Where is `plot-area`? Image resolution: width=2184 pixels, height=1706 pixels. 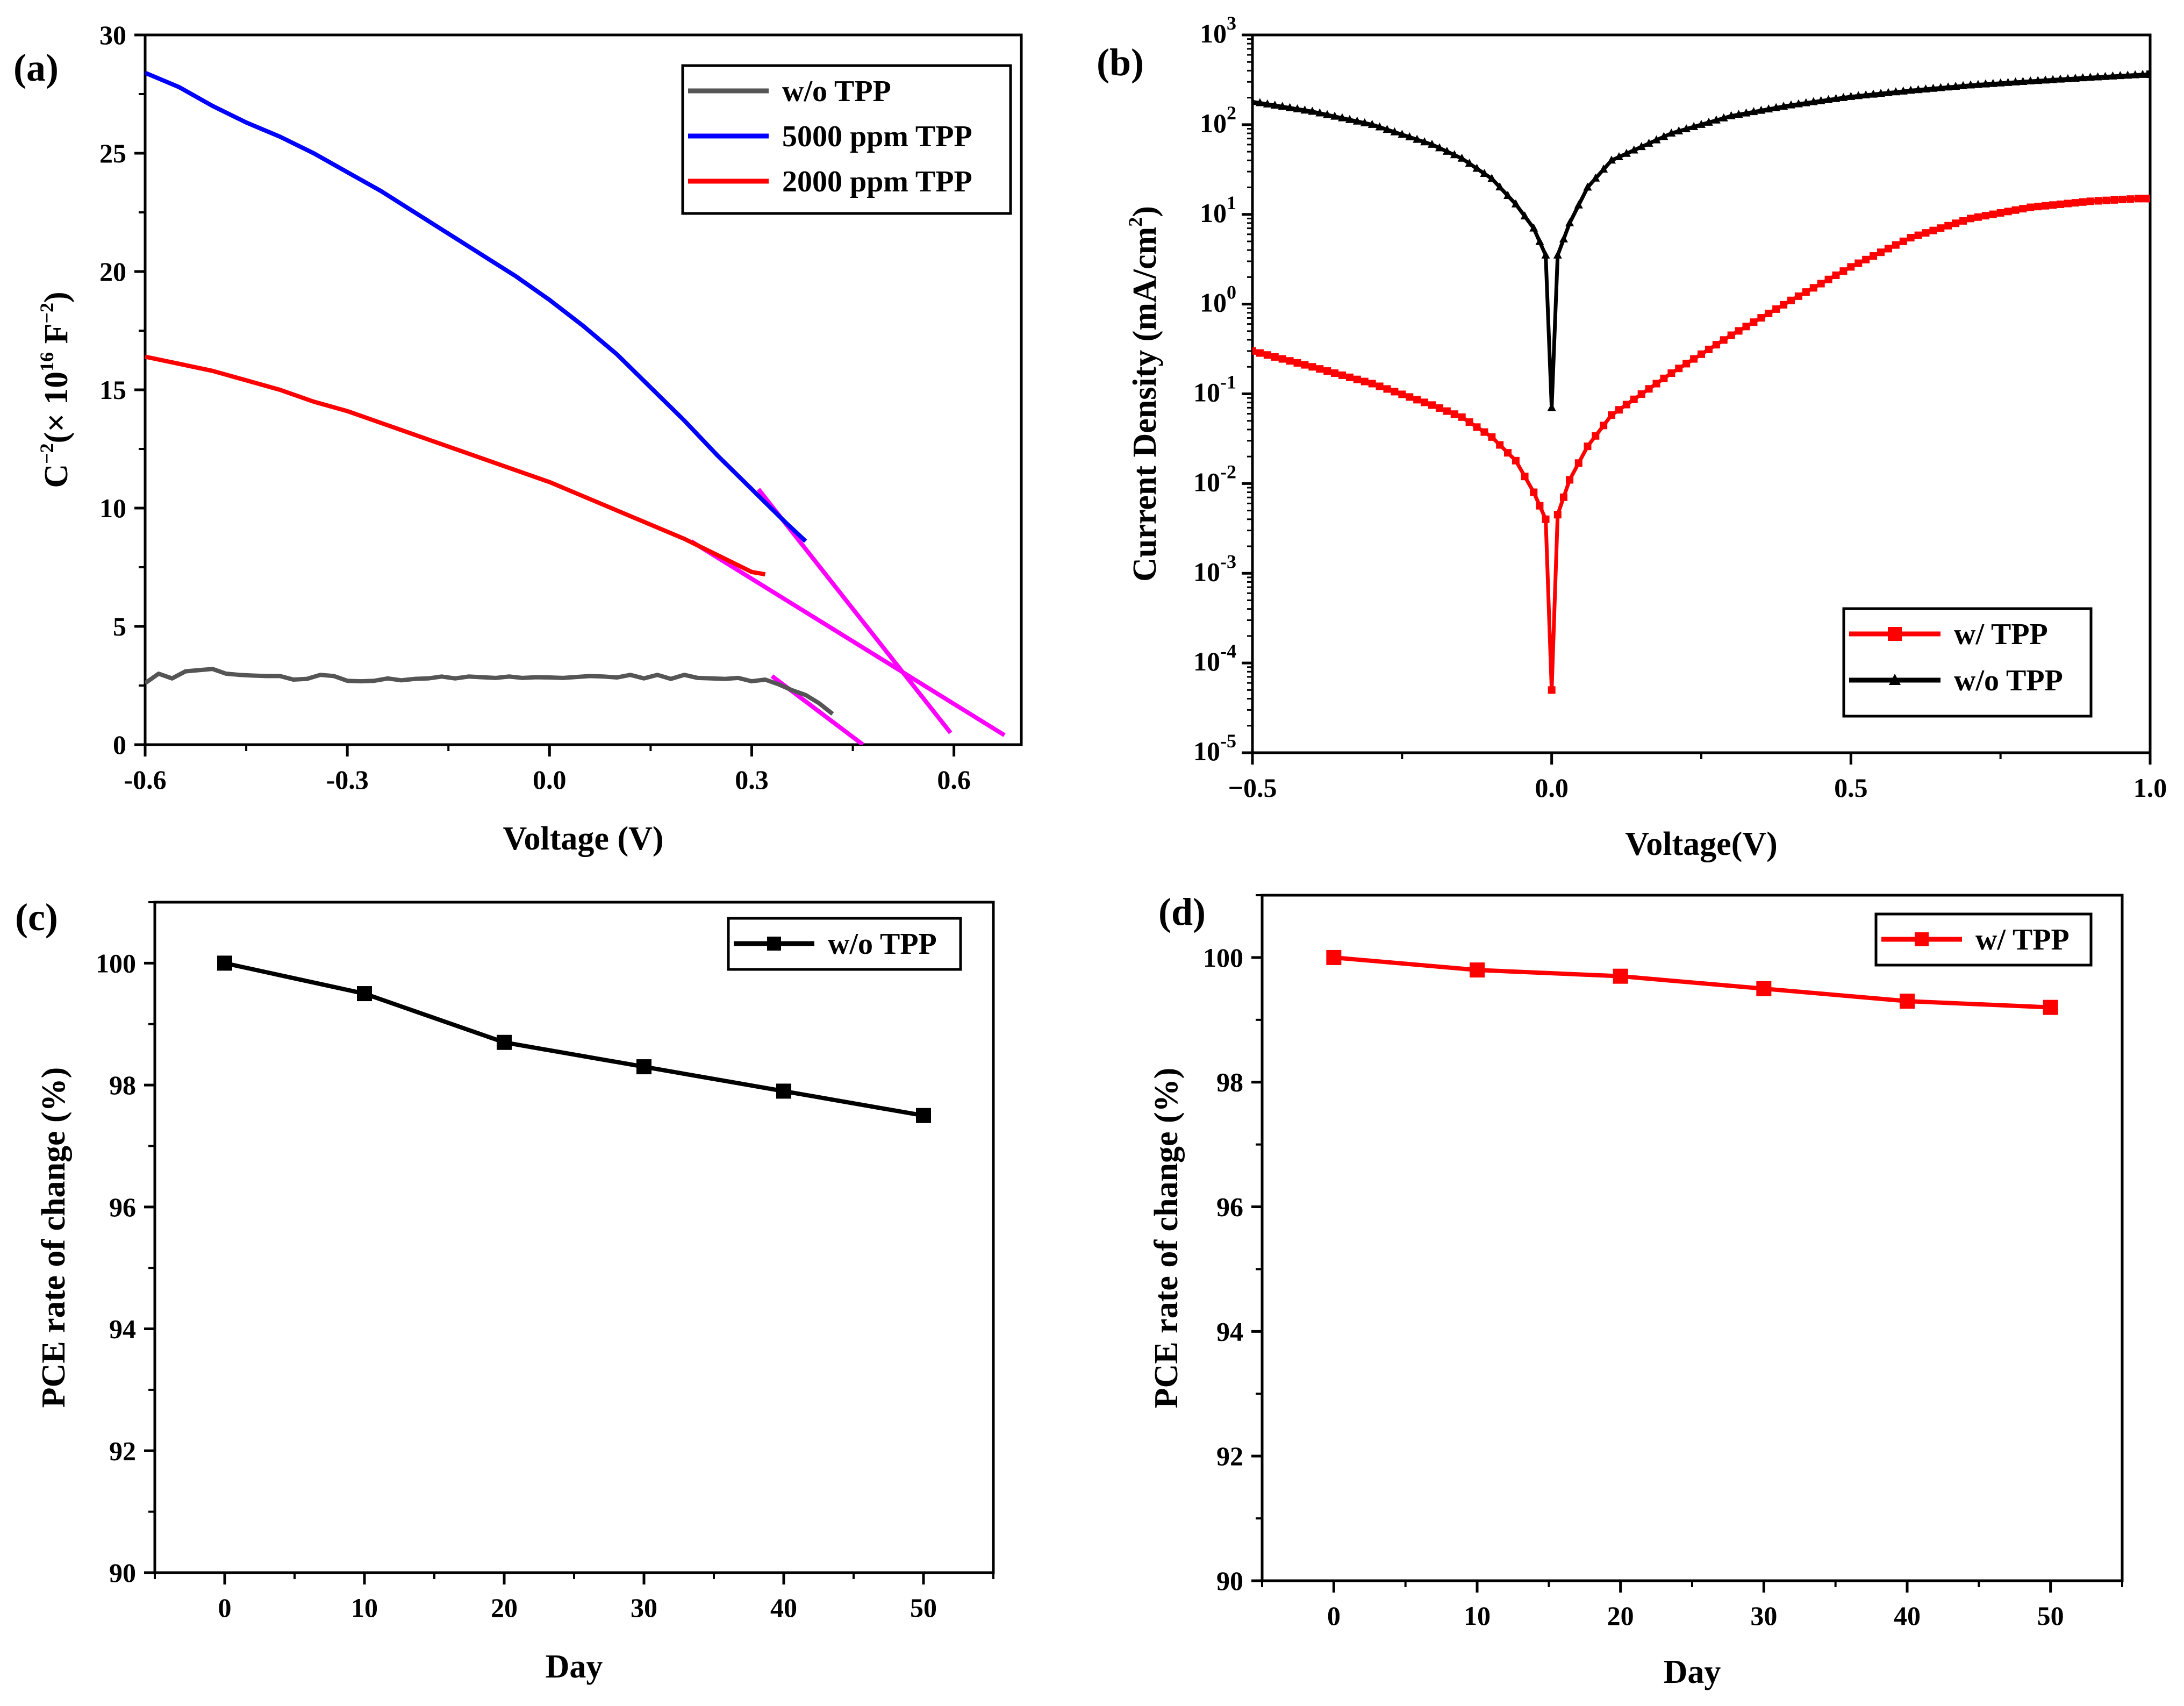 plot-area is located at coordinates (574, 1039).